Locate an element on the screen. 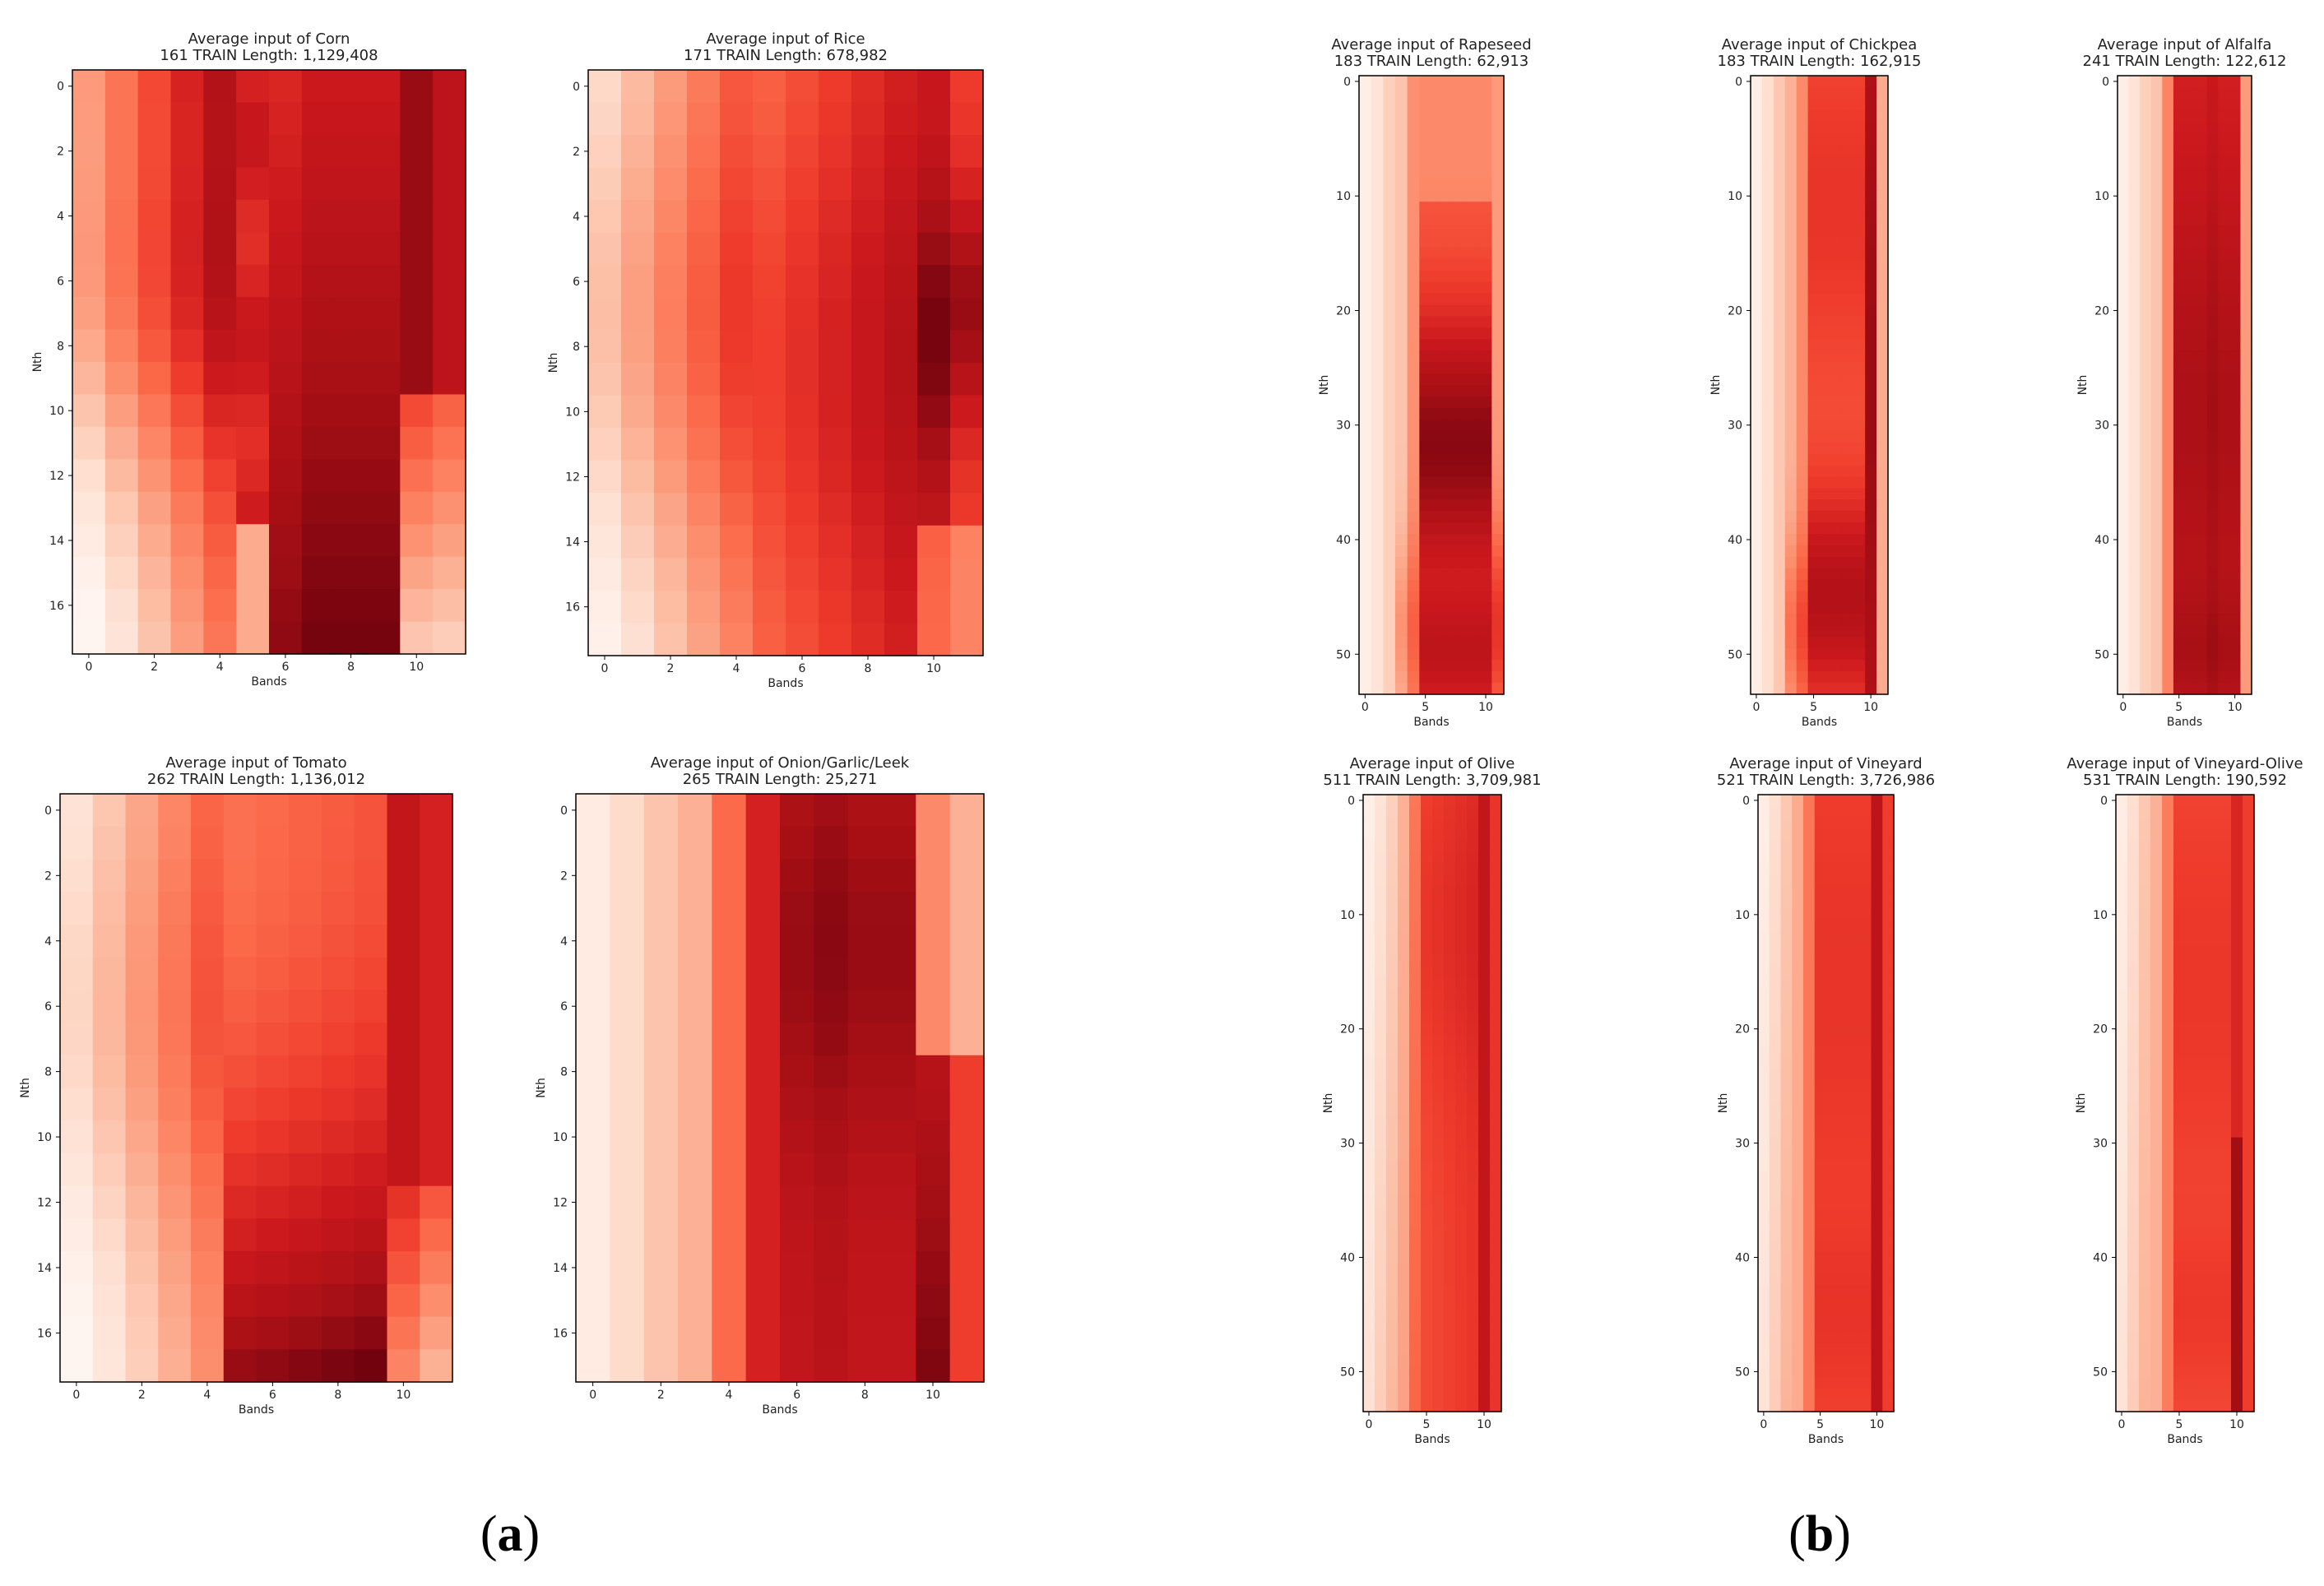  x-tick-label: 4 is located at coordinates (730, 1395).